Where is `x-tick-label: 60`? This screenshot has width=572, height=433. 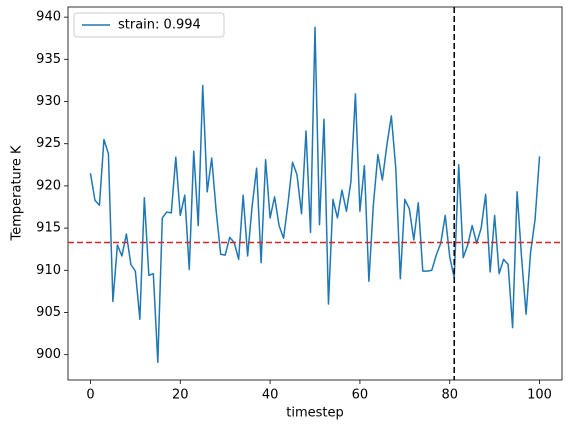
x-tick-label: 60 is located at coordinates (360, 395).